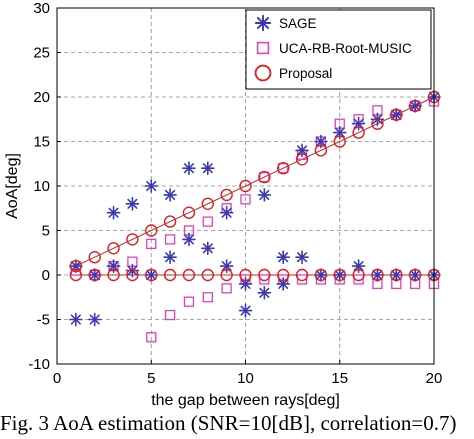  I want to click on legend-label-uca-rb-root-music: UCA-RB-Root-MUSIC, so click(345, 48).